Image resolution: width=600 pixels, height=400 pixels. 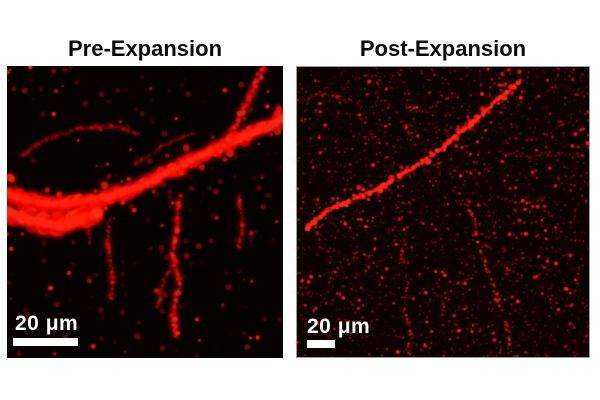 What do you see at coordinates (47, 323) in the screenshot?
I see `scale-bar-label-pre: 20 μm` at bounding box center [47, 323].